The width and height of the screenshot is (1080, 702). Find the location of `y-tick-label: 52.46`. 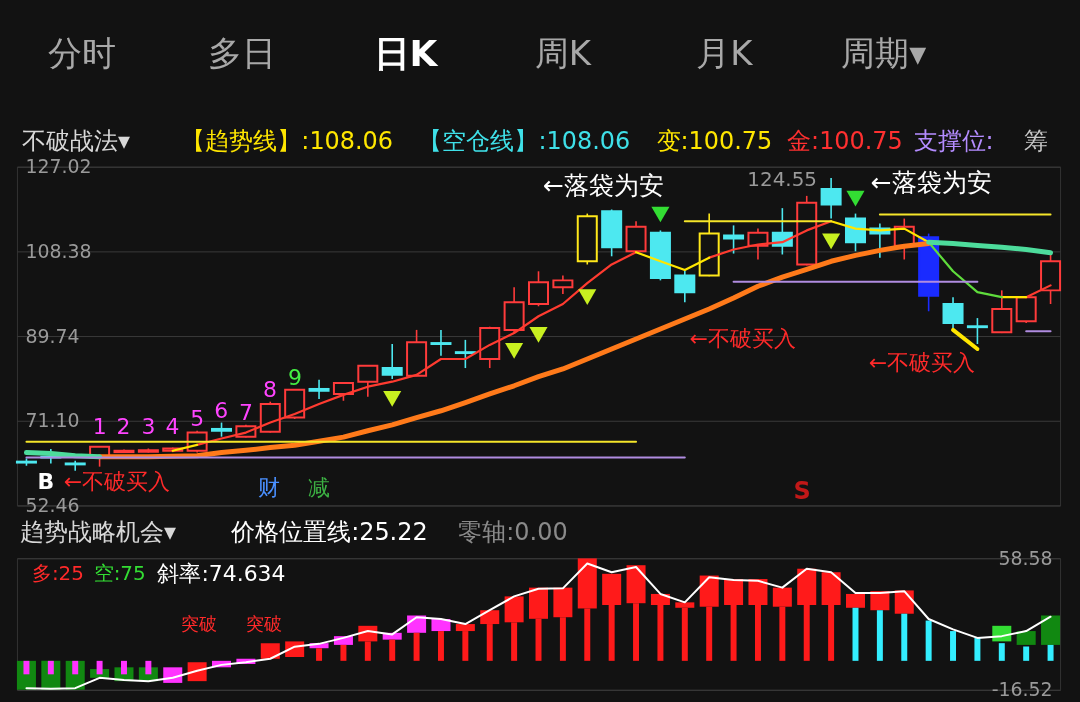

y-tick-label: 52.46 is located at coordinates (52, 504).